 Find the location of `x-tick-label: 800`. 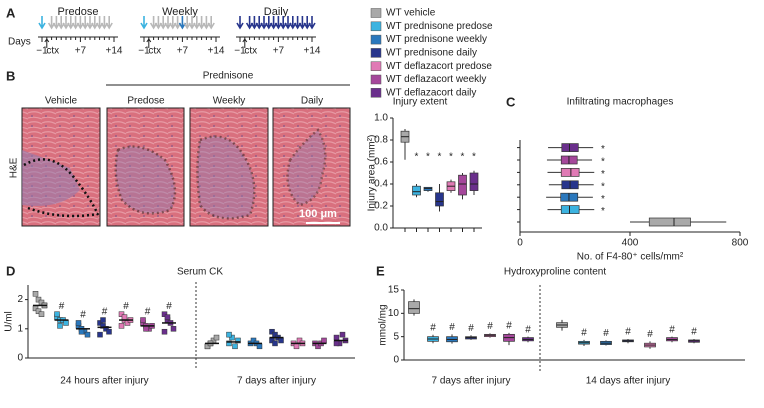

x-tick-label: 800 is located at coordinates (740, 243).